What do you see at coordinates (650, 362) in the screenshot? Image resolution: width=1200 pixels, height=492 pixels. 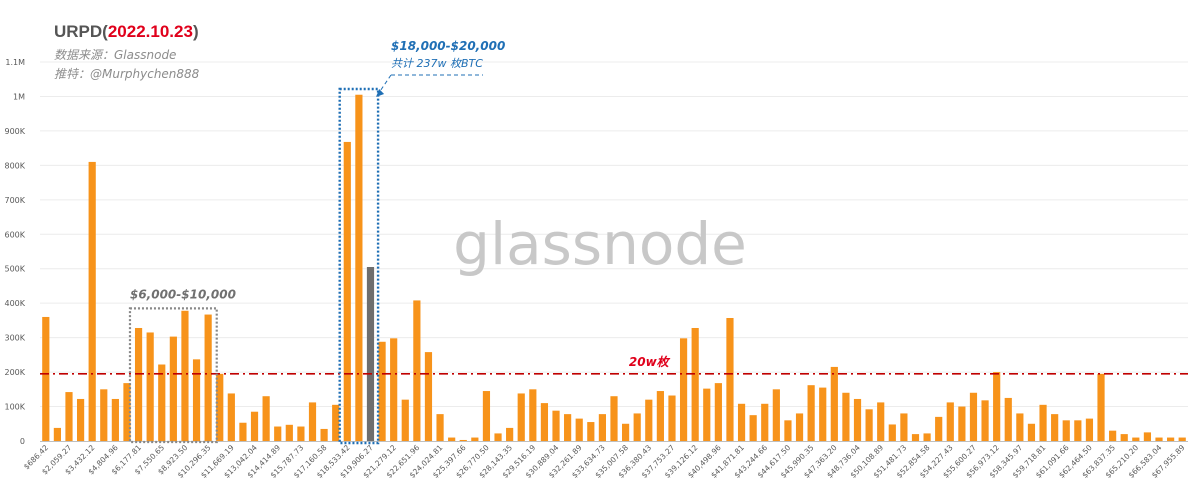 I see `threshold-label: 20w枚` at bounding box center [650, 362].